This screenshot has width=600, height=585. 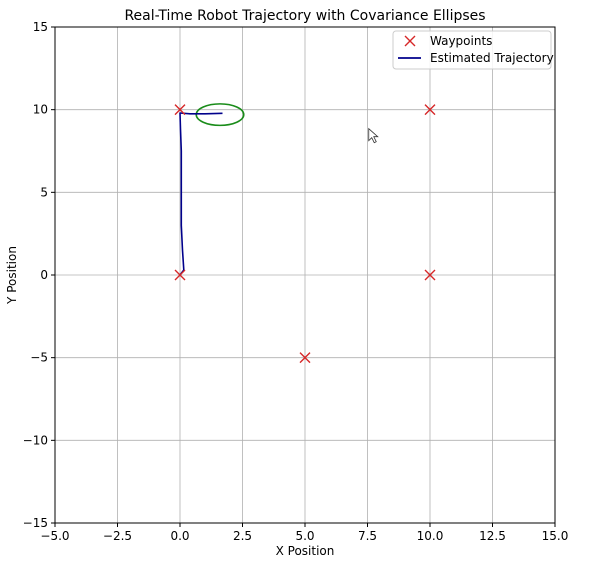 I want to click on cursor-arrow, so click(x=373, y=135).